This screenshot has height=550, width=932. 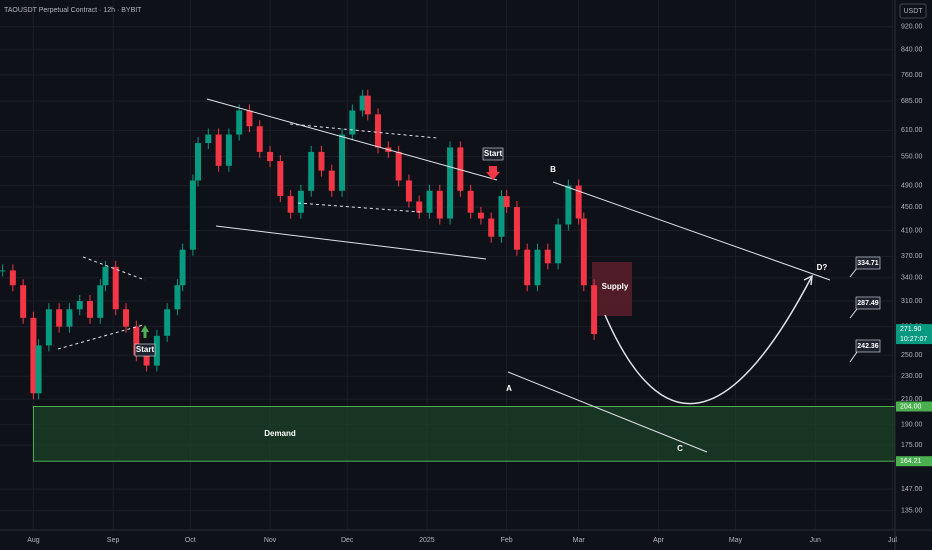 What do you see at coordinates (73, 10) in the screenshot?
I see `symbol-title: TAOUSDT Perpetual Contract · 12h · BYBIT` at bounding box center [73, 10].